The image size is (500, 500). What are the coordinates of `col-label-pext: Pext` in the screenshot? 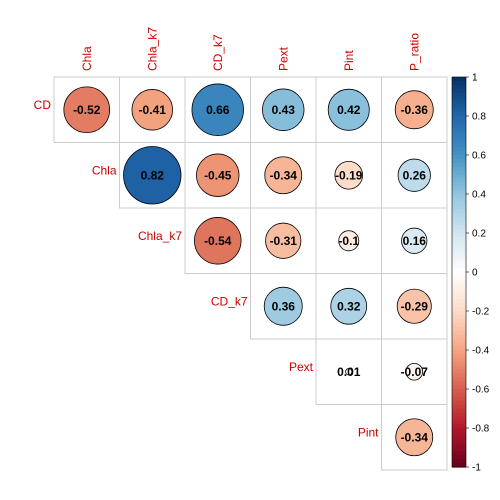 It's located at (283, 58).